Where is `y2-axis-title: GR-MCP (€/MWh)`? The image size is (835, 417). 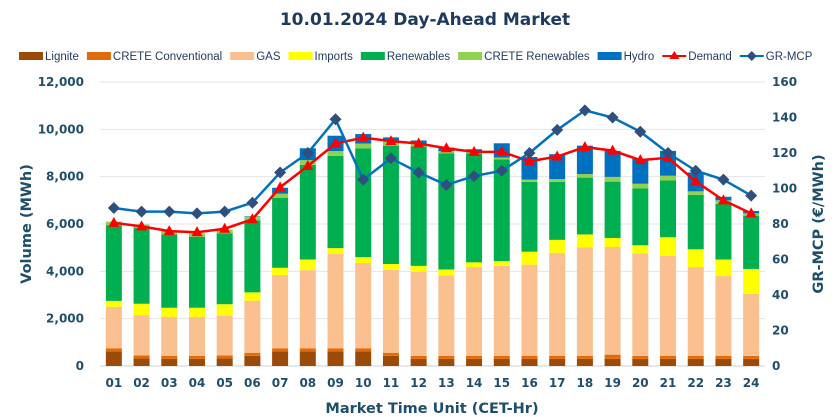
y2-axis-title: GR-MCP (€/MWh) is located at coordinates (819, 223).